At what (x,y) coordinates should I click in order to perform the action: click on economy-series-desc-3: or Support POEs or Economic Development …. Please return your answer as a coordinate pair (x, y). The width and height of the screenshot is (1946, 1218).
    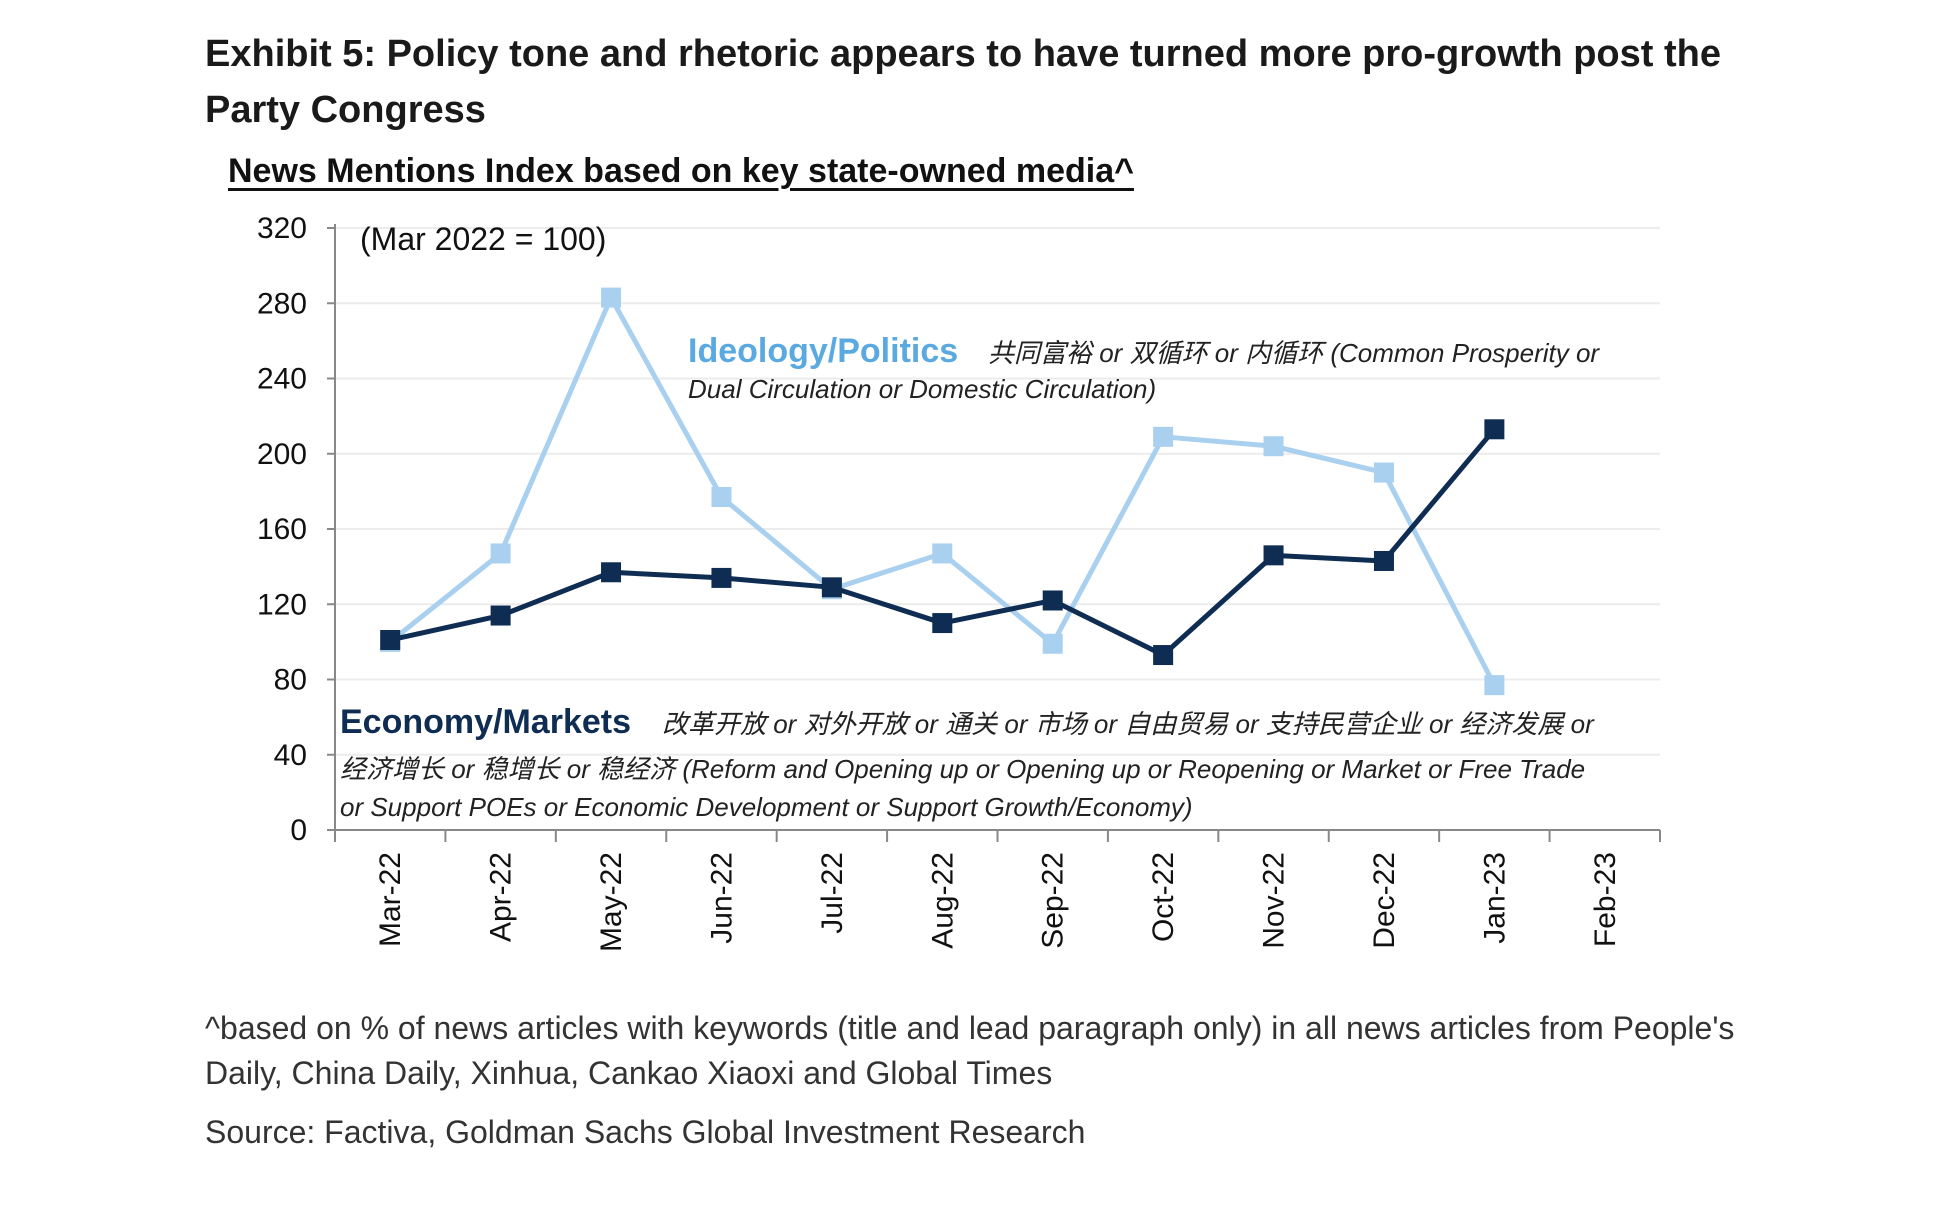
    Looking at the image, I should click on (766, 807).